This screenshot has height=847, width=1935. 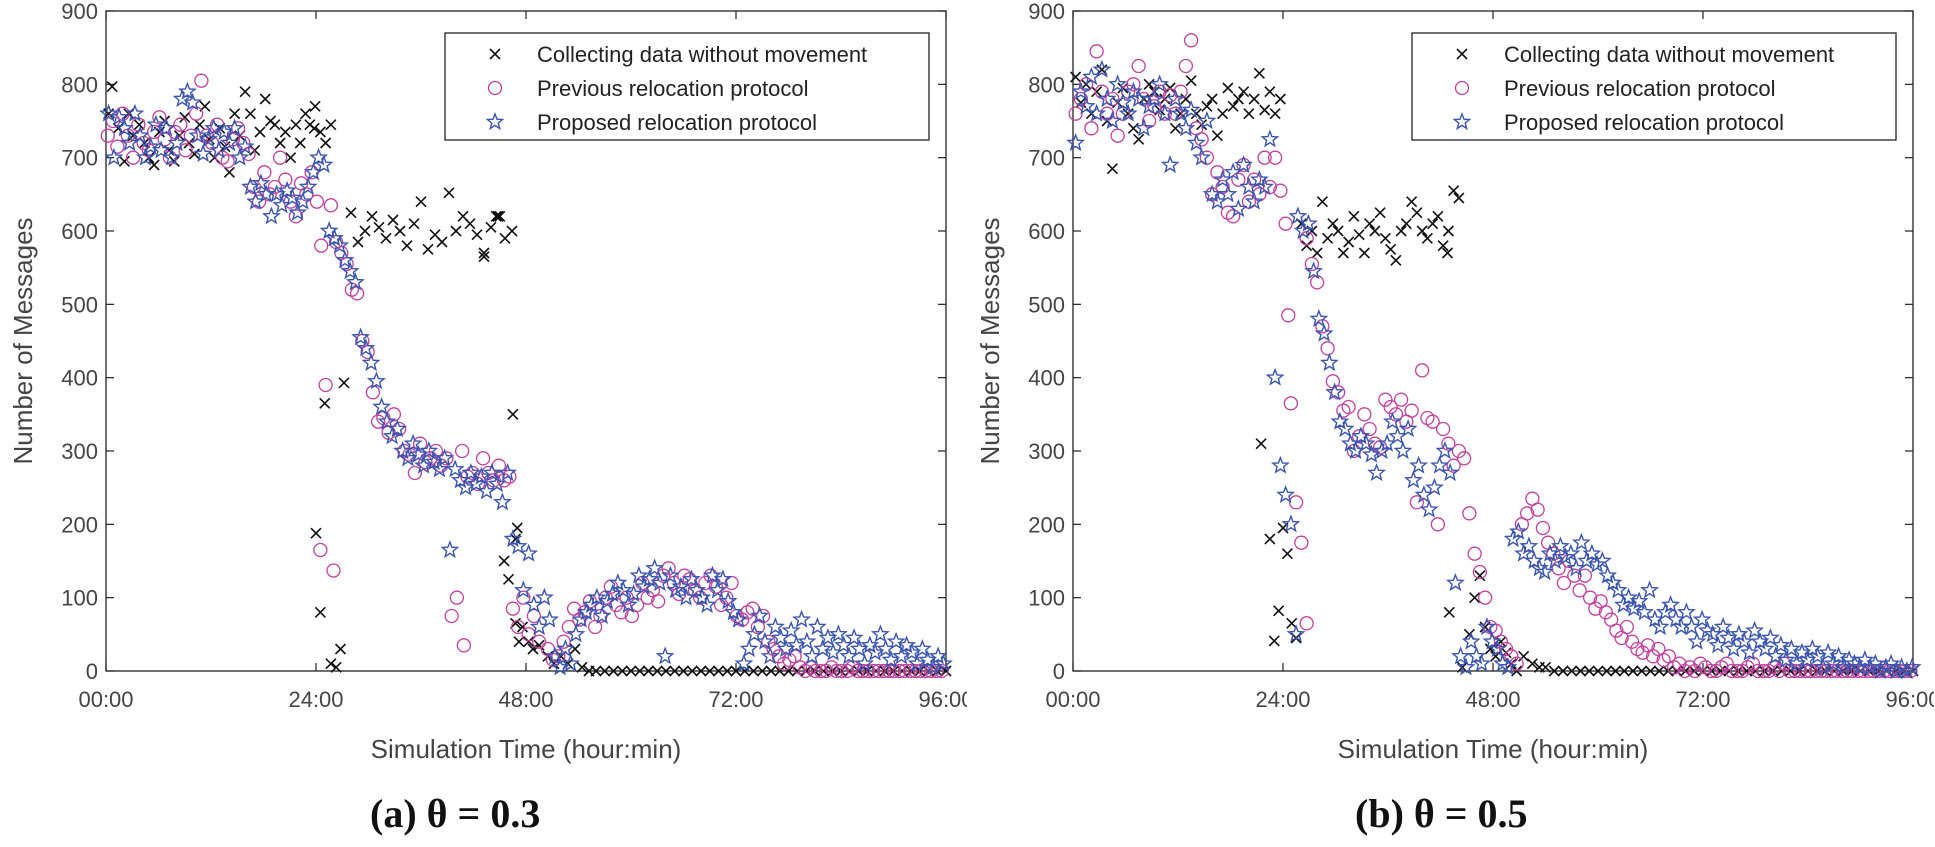 What do you see at coordinates (79, 84) in the screenshot?
I see `y-tick-label: 800` at bounding box center [79, 84].